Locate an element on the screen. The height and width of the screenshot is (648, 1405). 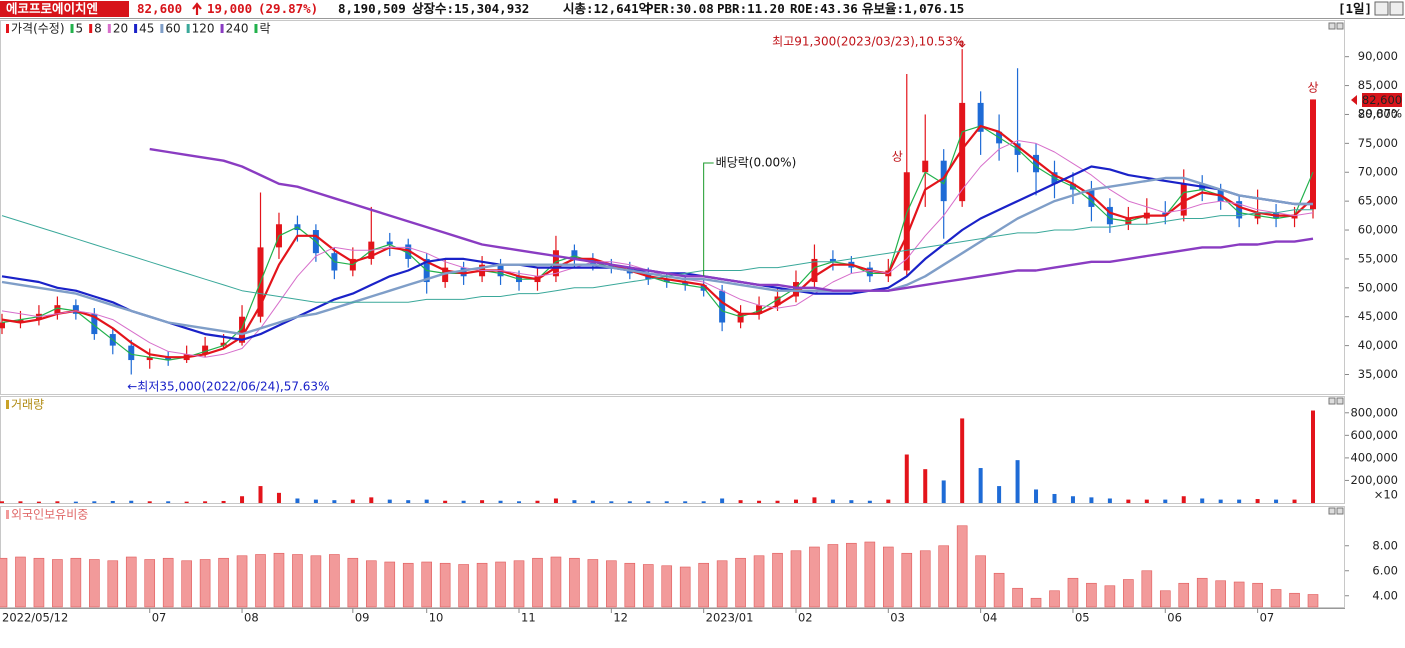
period: [1일] is located at coordinates (1355, 8).